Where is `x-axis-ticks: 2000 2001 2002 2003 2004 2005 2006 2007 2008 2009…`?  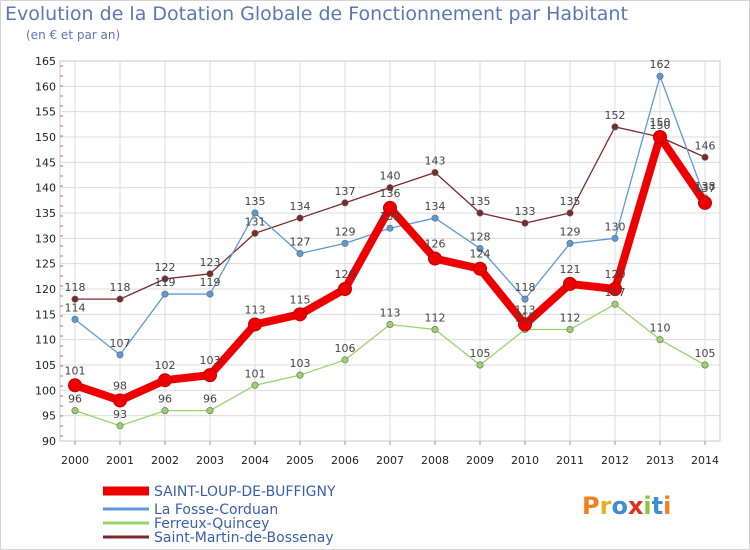
x-axis-ticks: 2000 2001 2002 2003 2004 2005 2006 2007 2008 2009… is located at coordinates (390, 454).